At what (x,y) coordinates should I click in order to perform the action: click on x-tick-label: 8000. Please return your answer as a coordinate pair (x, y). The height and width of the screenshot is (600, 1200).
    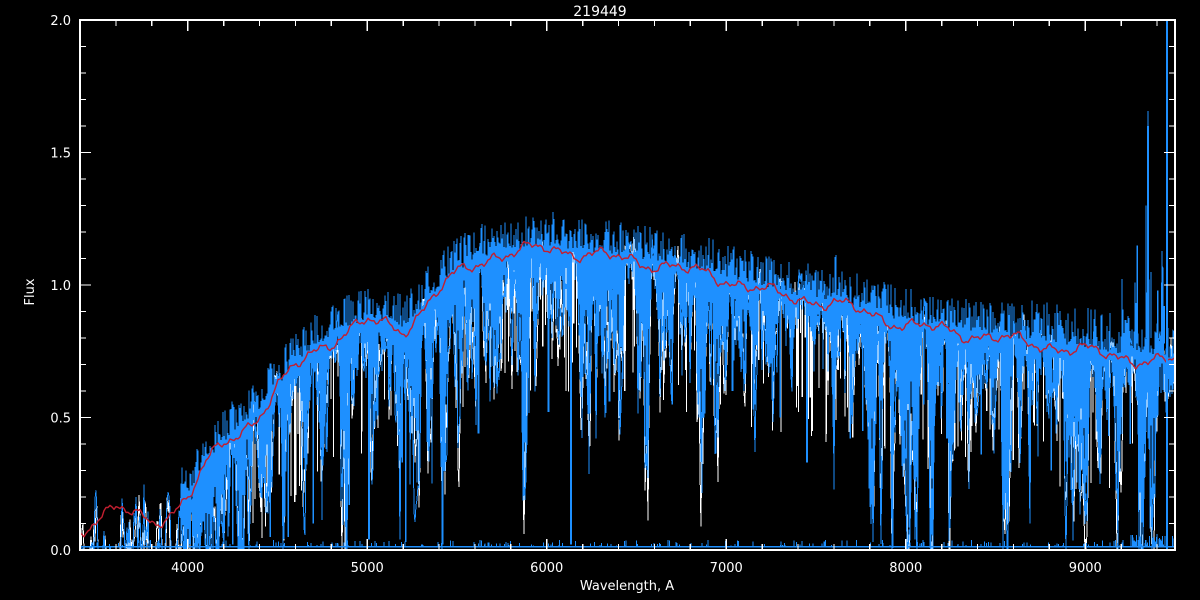
    Looking at the image, I should click on (905, 568).